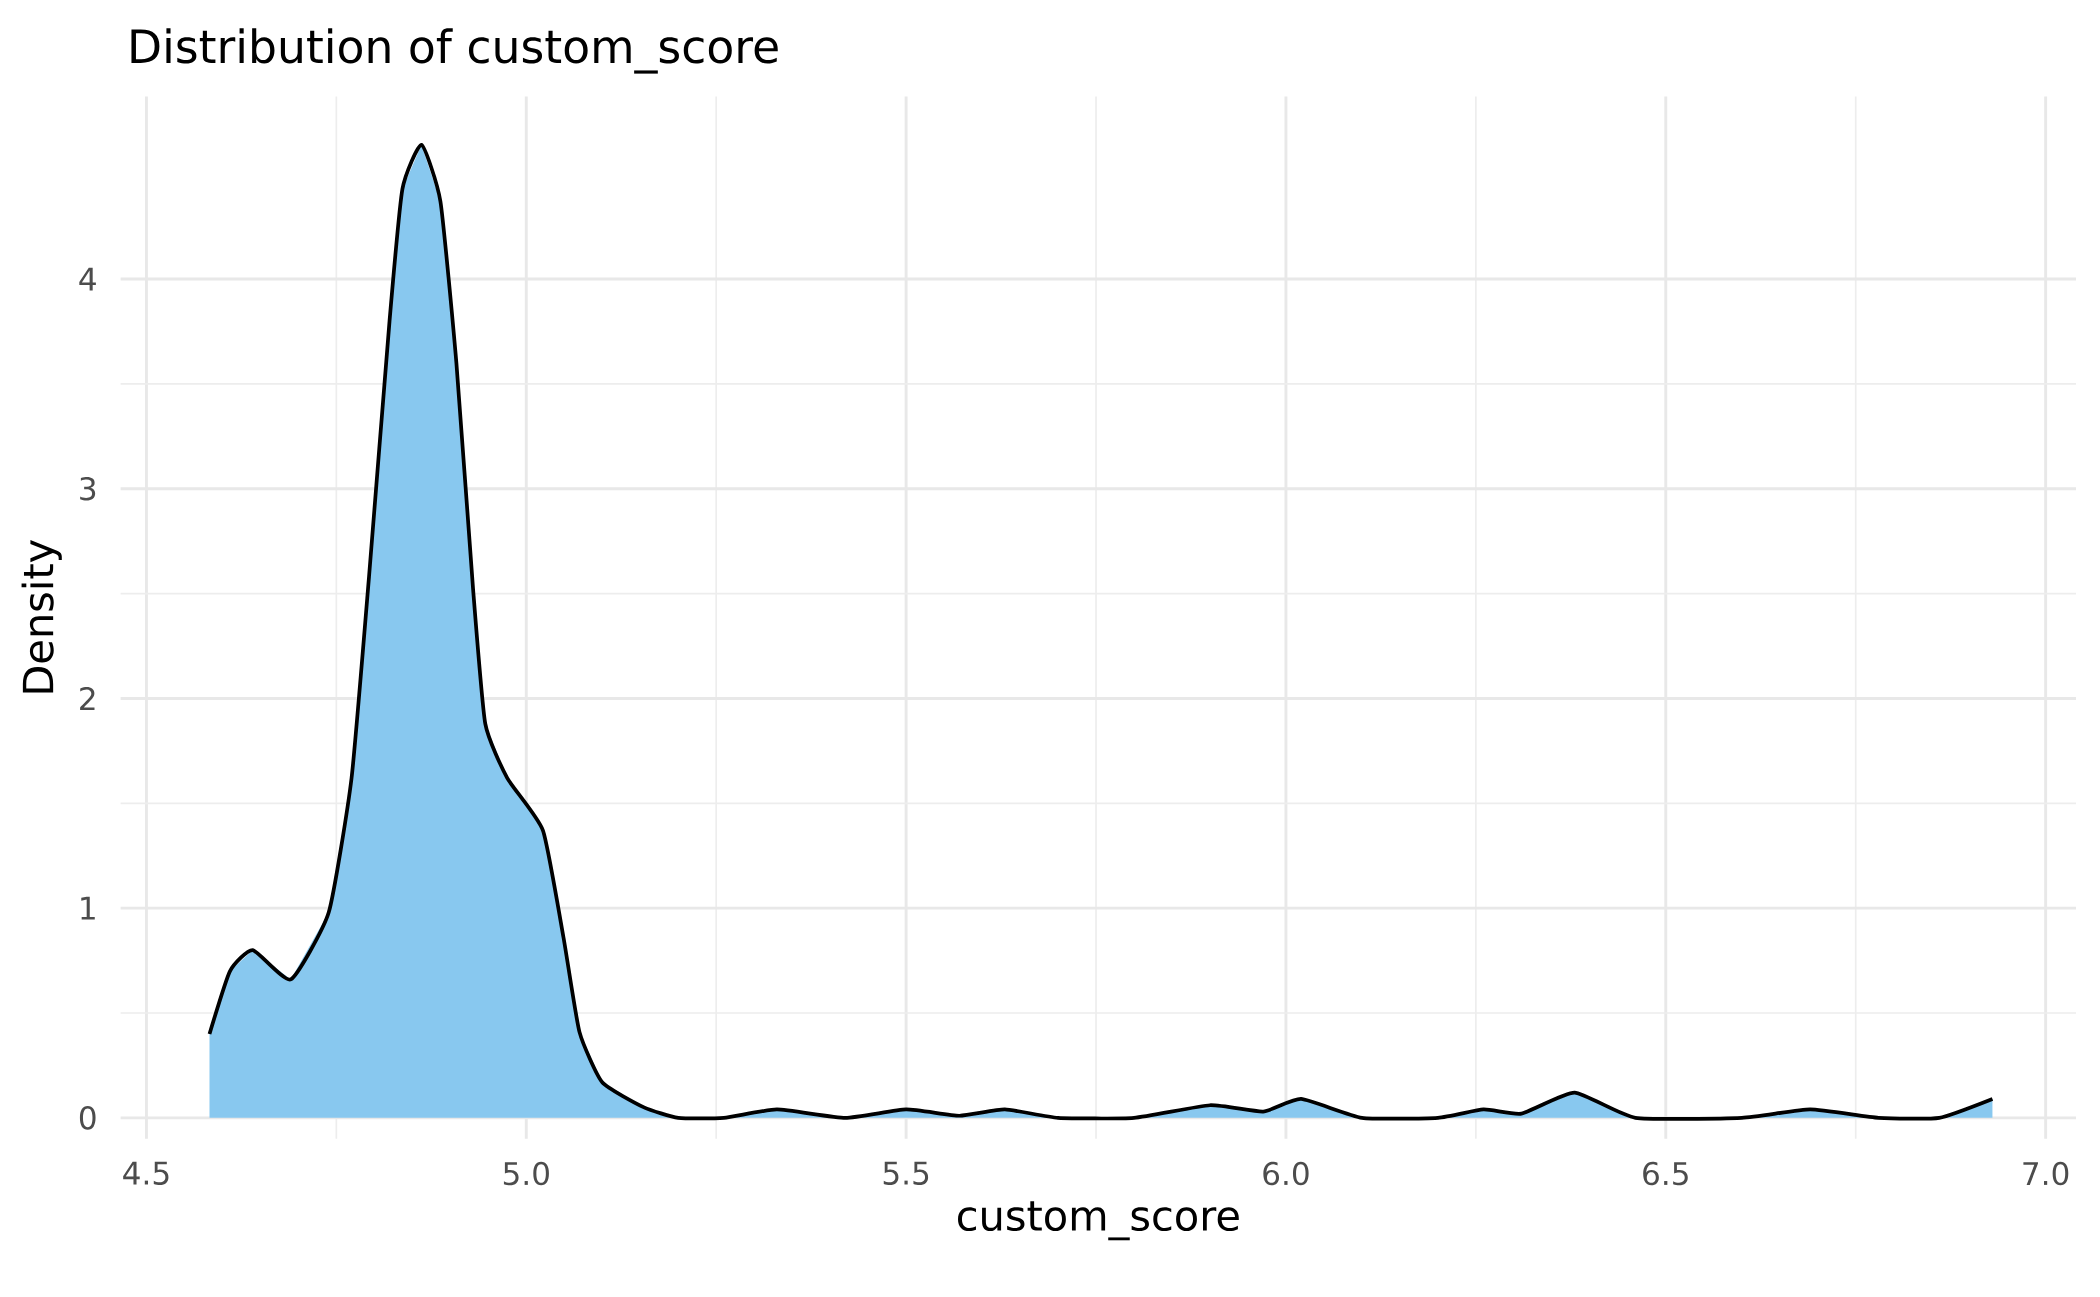 The height and width of the screenshot is (1297, 2100). What do you see at coordinates (88, 489) in the screenshot?
I see `y-tick-label: 3` at bounding box center [88, 489].